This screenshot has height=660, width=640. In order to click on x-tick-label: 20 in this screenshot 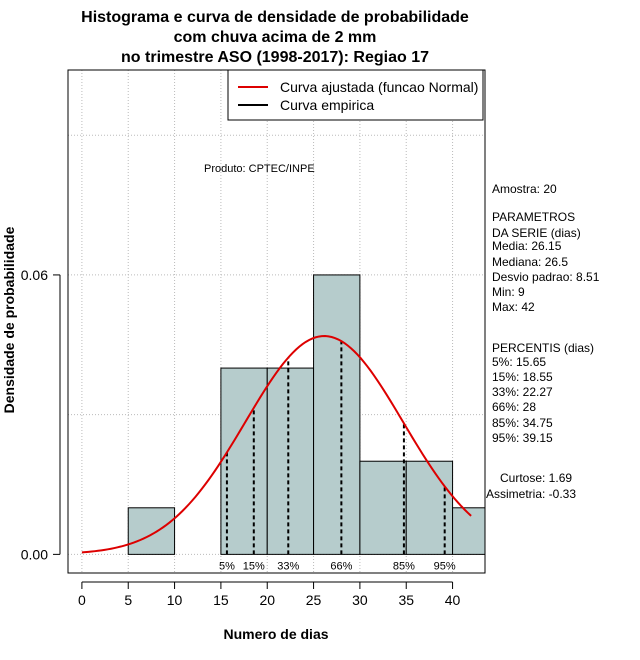, I will do `click(267, 600)`.